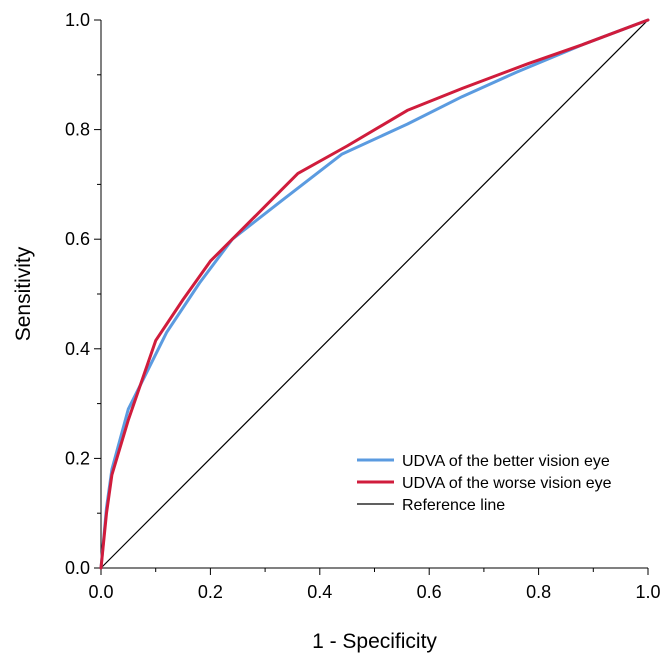 Image resolution: width=668 pixels, height=654 pixels. What do you see at coordinates (77, 349) in the screenshot?
I see `y-tick-label: 0.4` at bounding box center [77, 349].